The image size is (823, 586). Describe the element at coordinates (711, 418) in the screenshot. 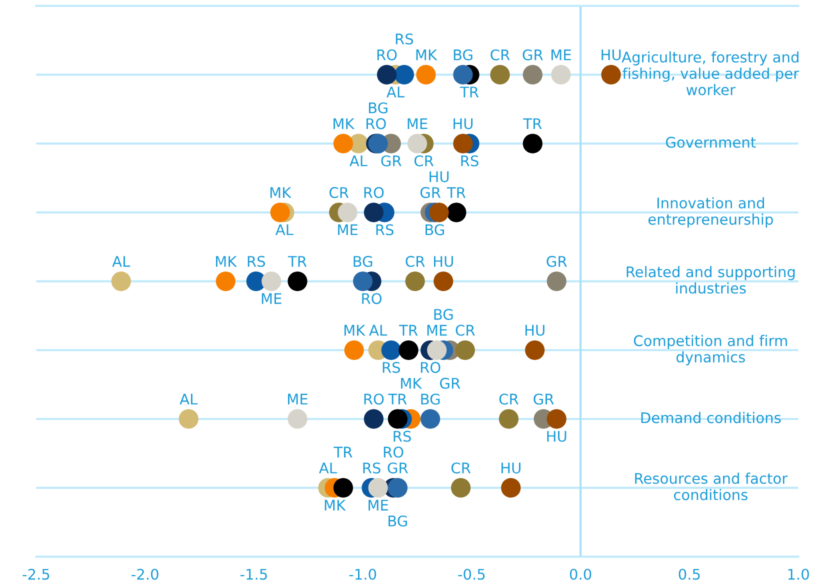

I see `y-tick-label: Demand conditions` at that location.